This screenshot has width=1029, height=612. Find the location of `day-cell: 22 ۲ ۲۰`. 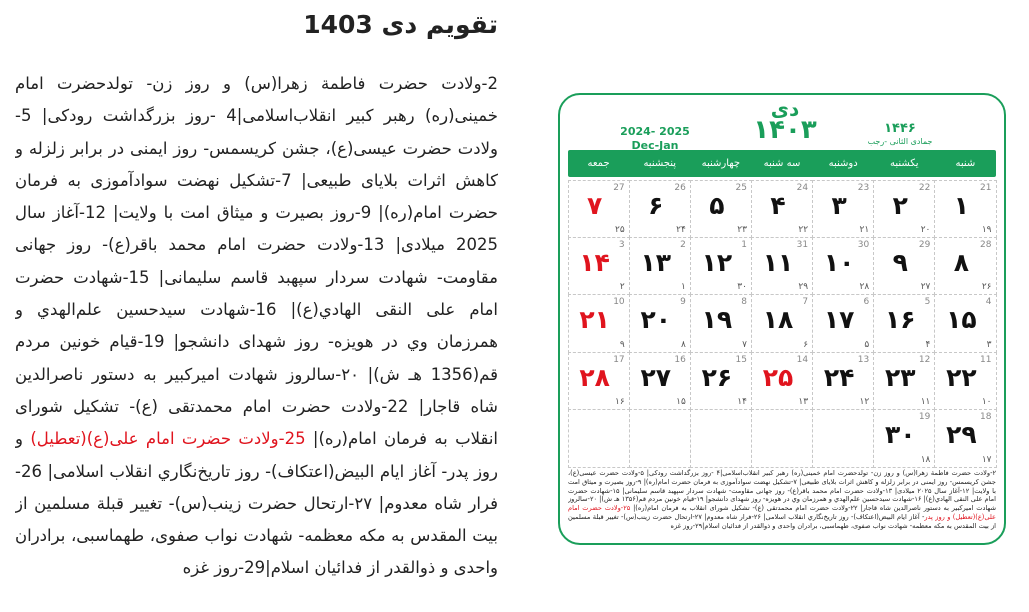

day-cell: 22 ۲ ۲۰ is located at coordinates (904, 208).